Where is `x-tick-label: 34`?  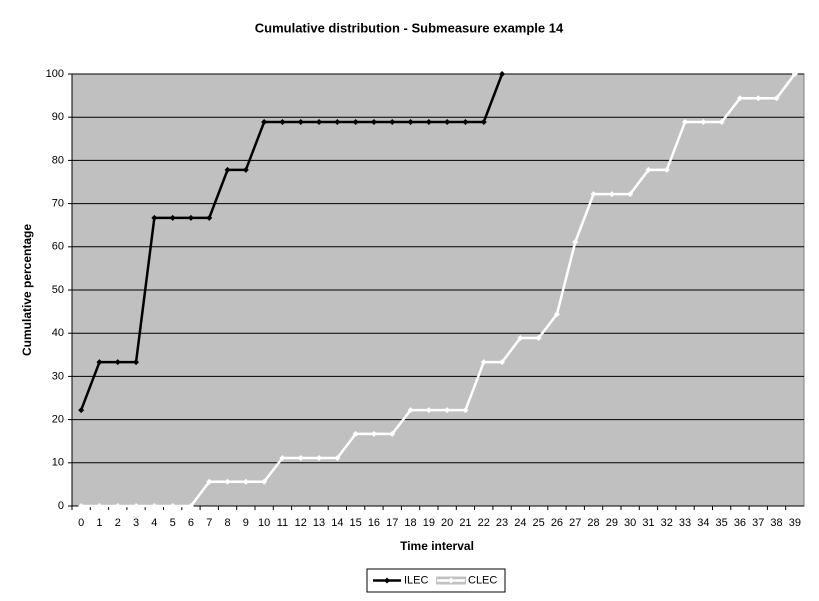 x-tick-label: 34 is located at coordinates (703, 523).